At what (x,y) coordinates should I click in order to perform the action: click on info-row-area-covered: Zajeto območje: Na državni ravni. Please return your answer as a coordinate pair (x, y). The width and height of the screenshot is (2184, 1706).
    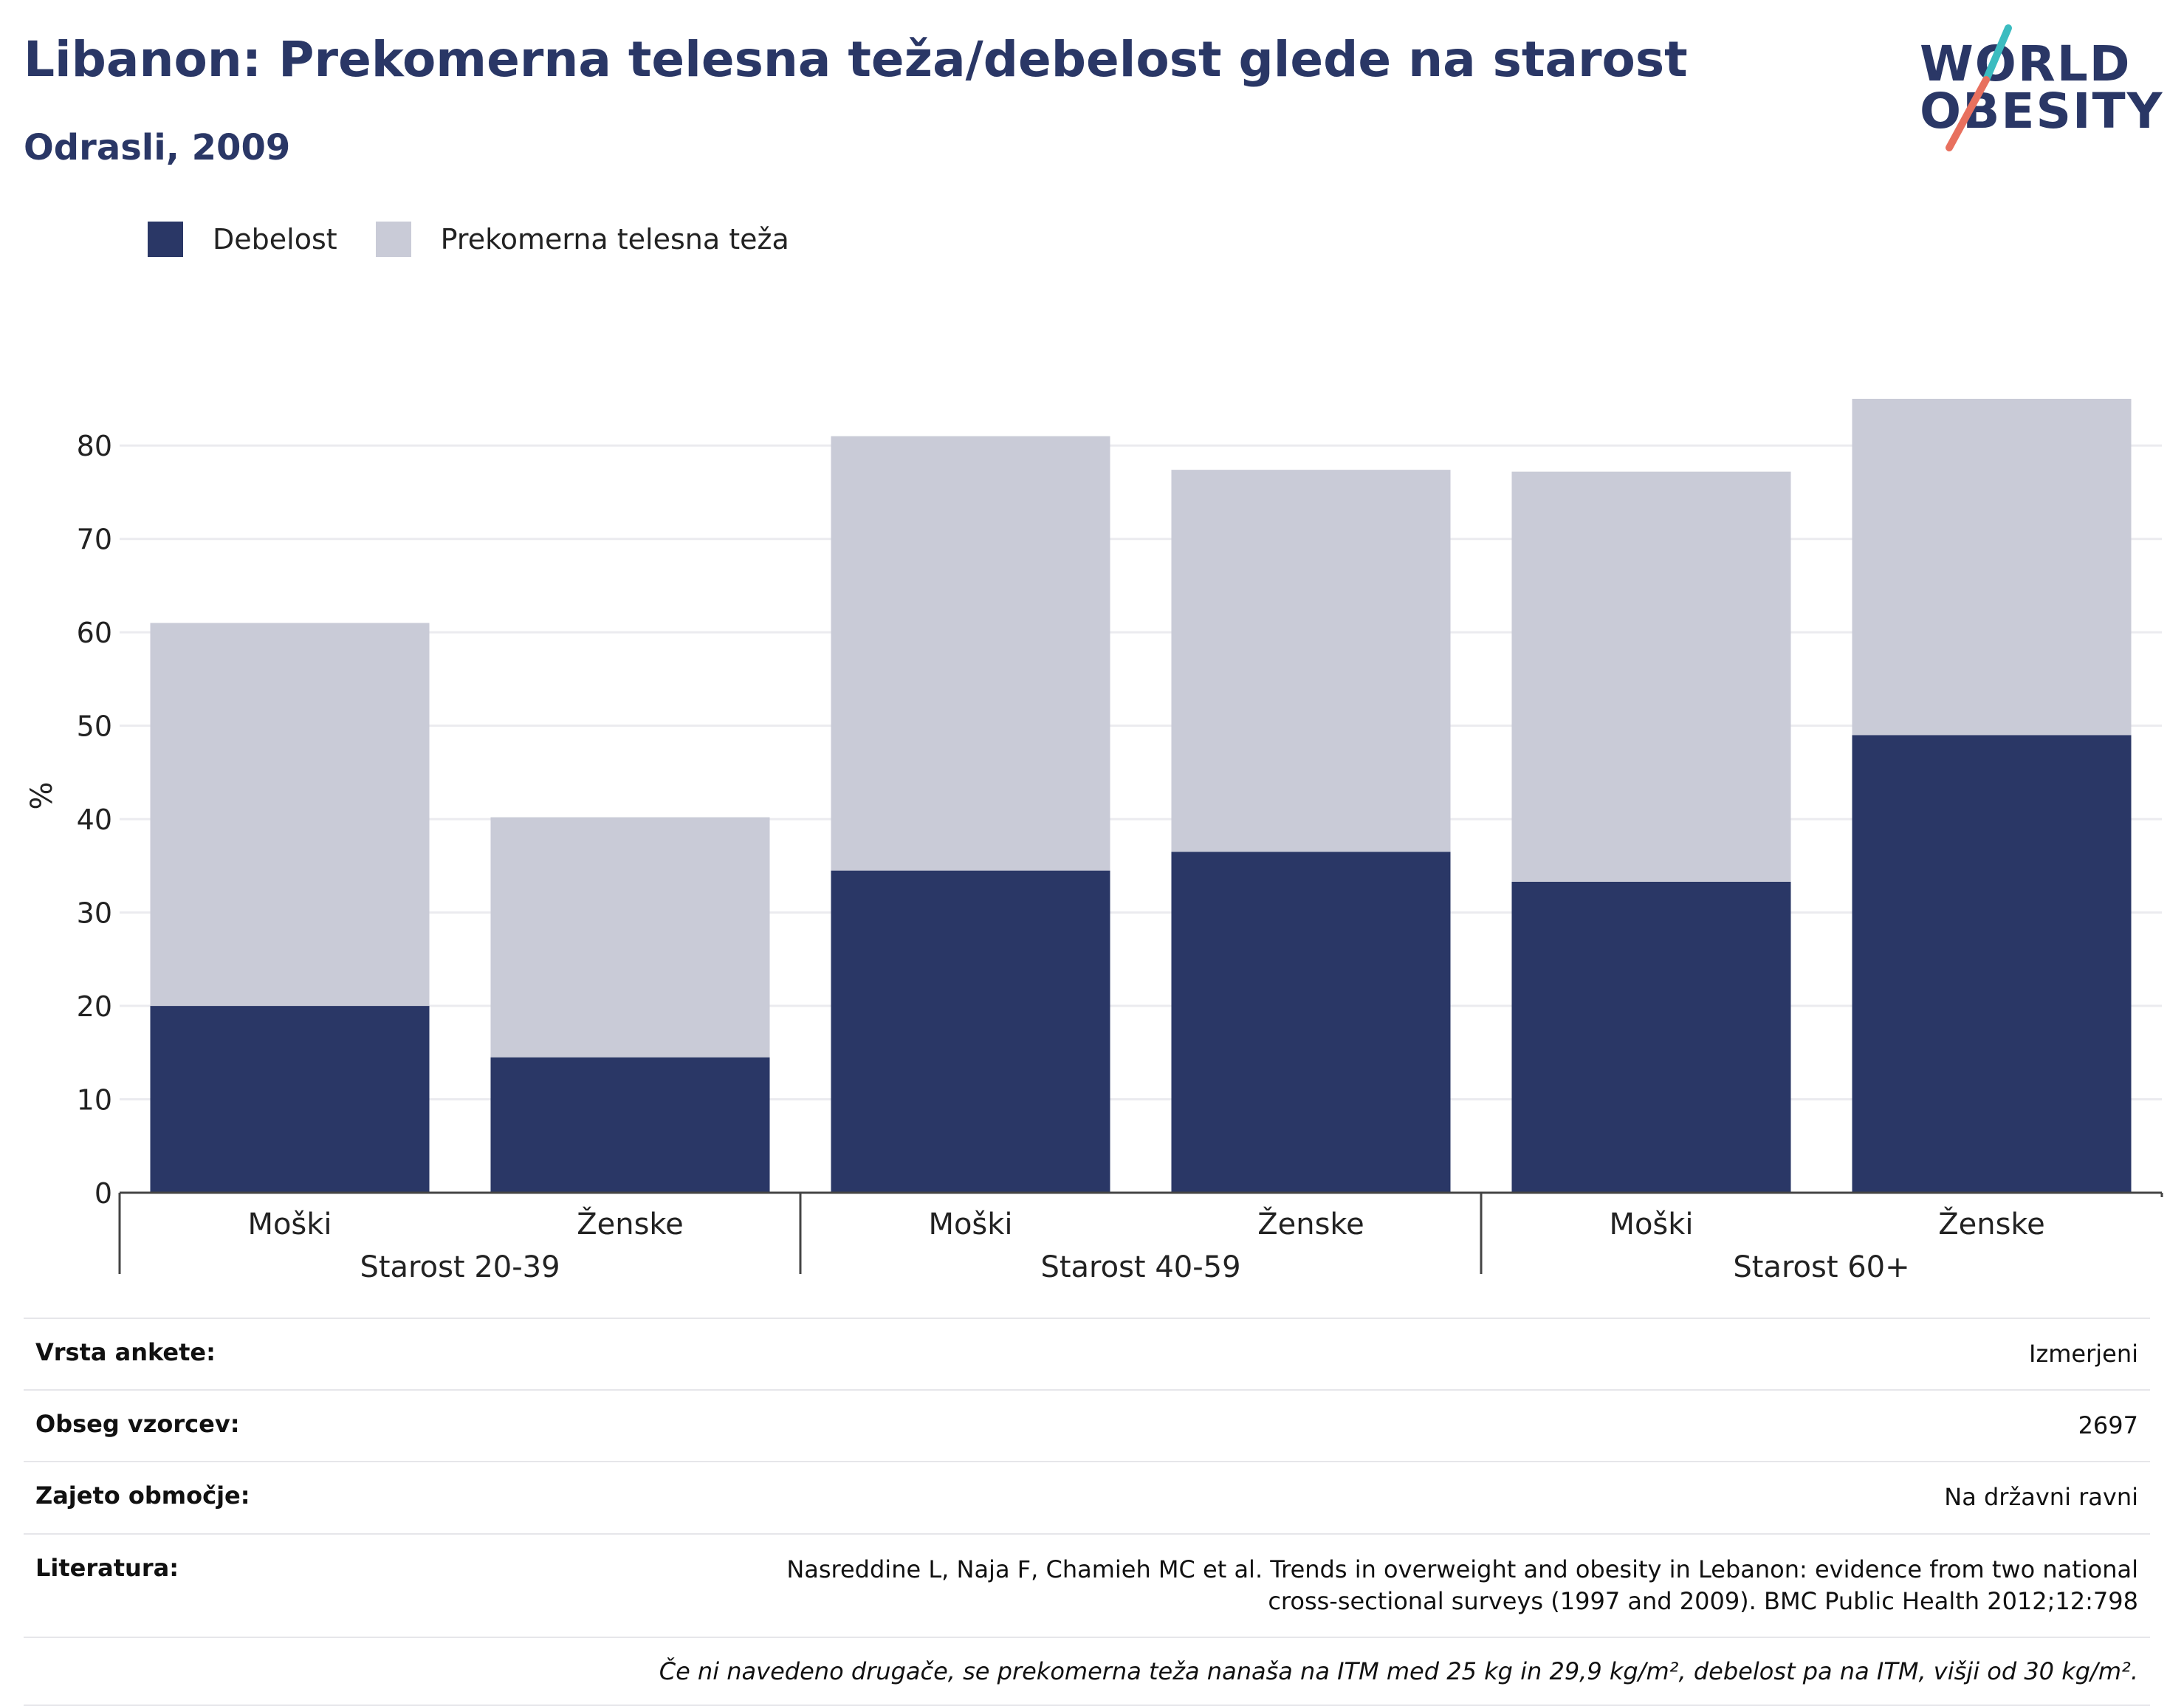
    Looking at the image, I should click on (1087, 1497).